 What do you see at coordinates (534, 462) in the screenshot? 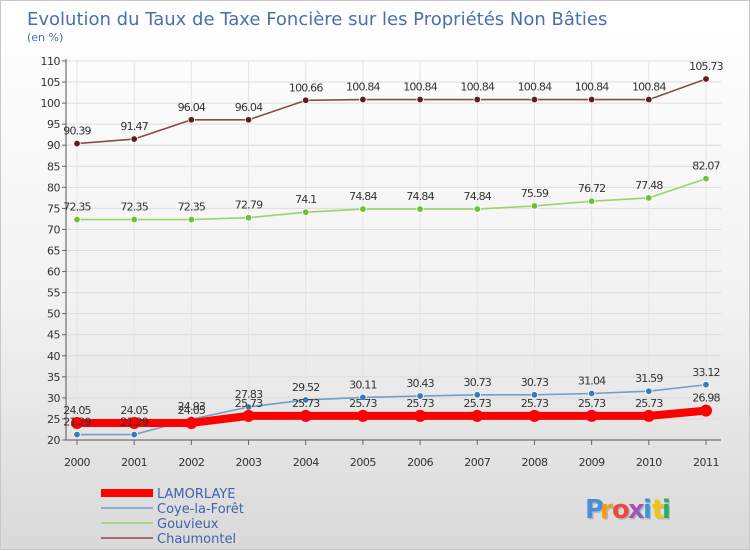
I see `x-tick-label-2008: 2008` at bounding box center [534, 462].